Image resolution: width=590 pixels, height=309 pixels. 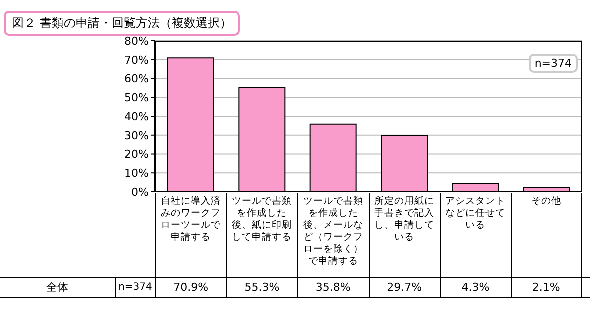 What do you see at coordinates (136, 135) in the screenshot?
I see `y-tick-label: 30%` at bounding box center [136, 135].